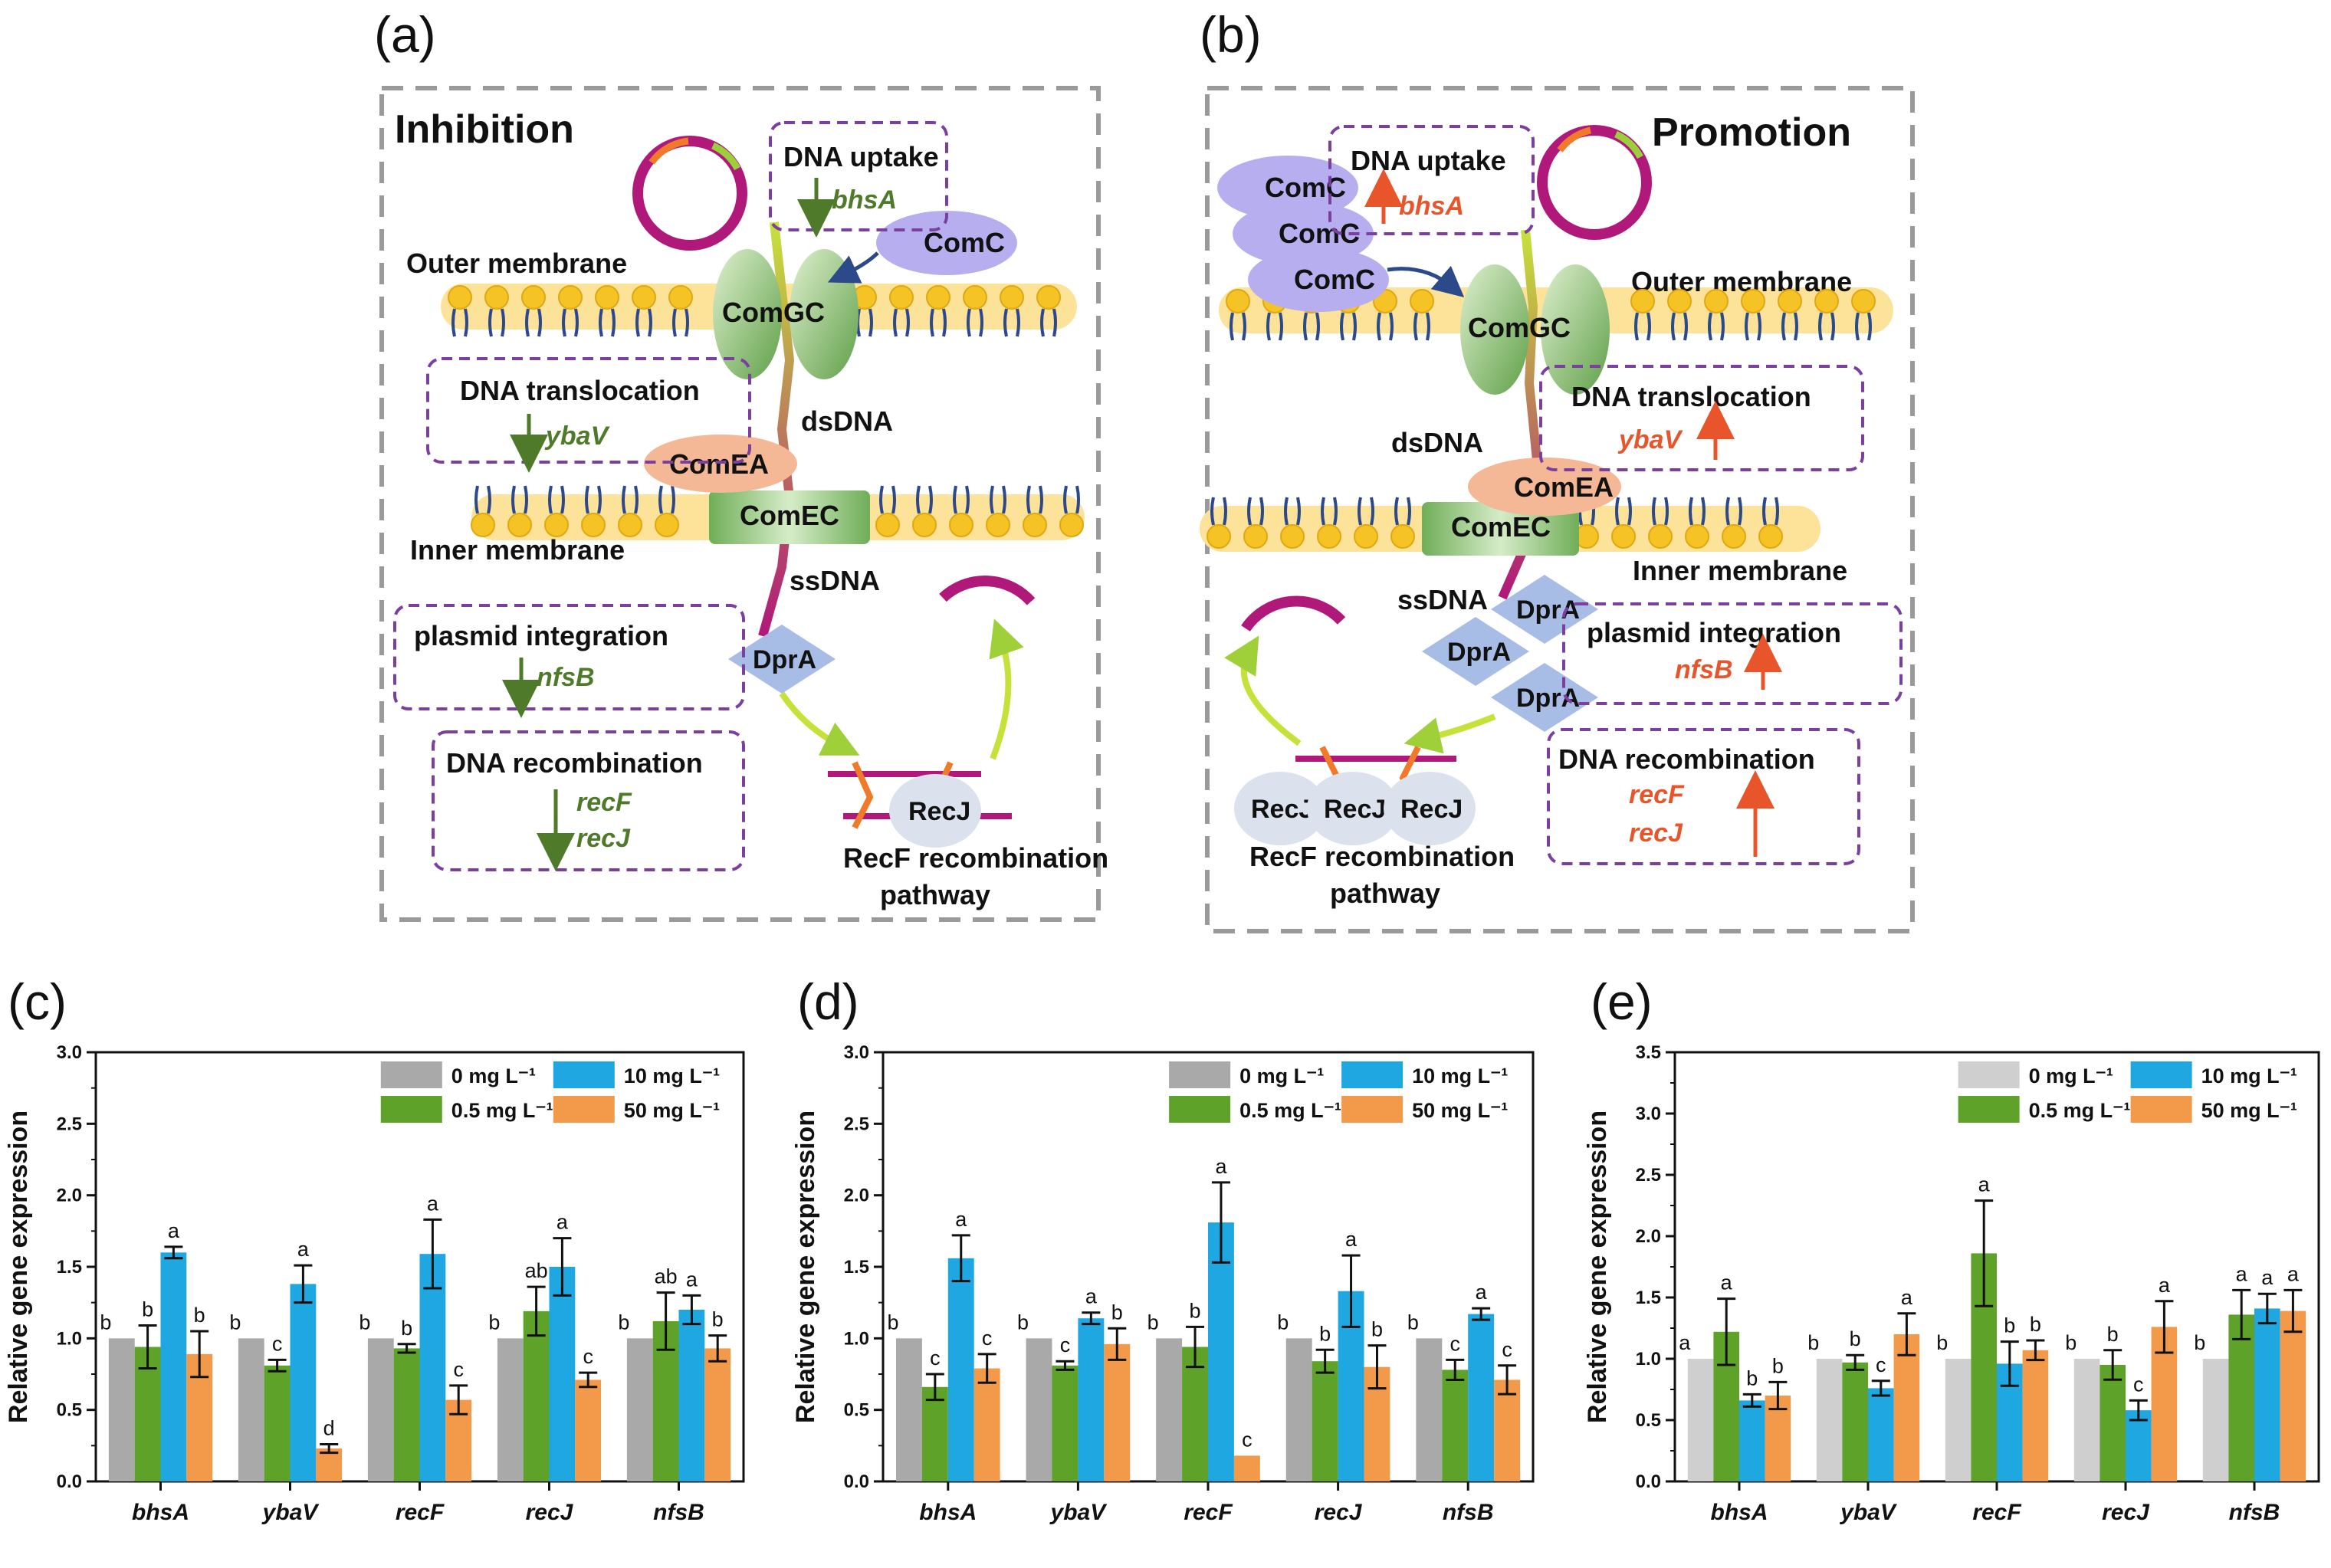 This screenshot has width=2331, height=1568. Describe the element at coordinates (857, 1052) in the screenshot. I see `y-tick-label: 3.0` at that location.